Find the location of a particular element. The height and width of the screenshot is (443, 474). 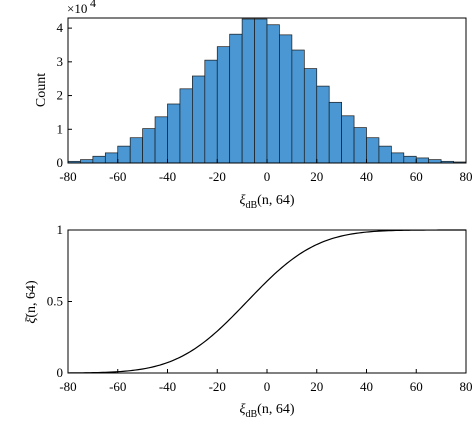

cdf-ylabel-args: (n, 64) is located at coordinates (31, 299).